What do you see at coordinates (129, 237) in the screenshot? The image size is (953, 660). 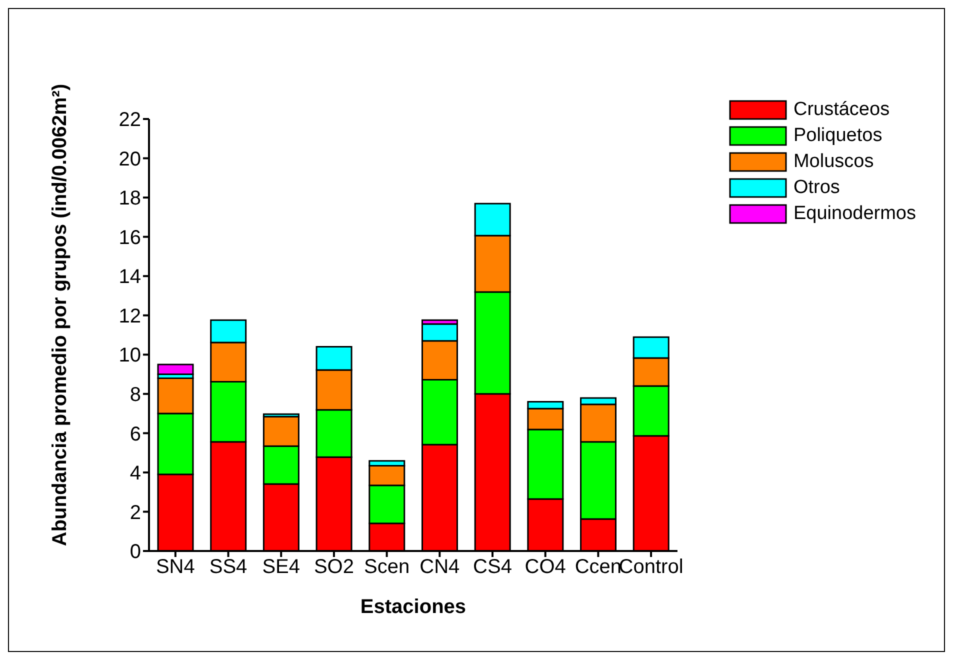 I see `y-tick-label: 16` at bounding box center [129, 237].